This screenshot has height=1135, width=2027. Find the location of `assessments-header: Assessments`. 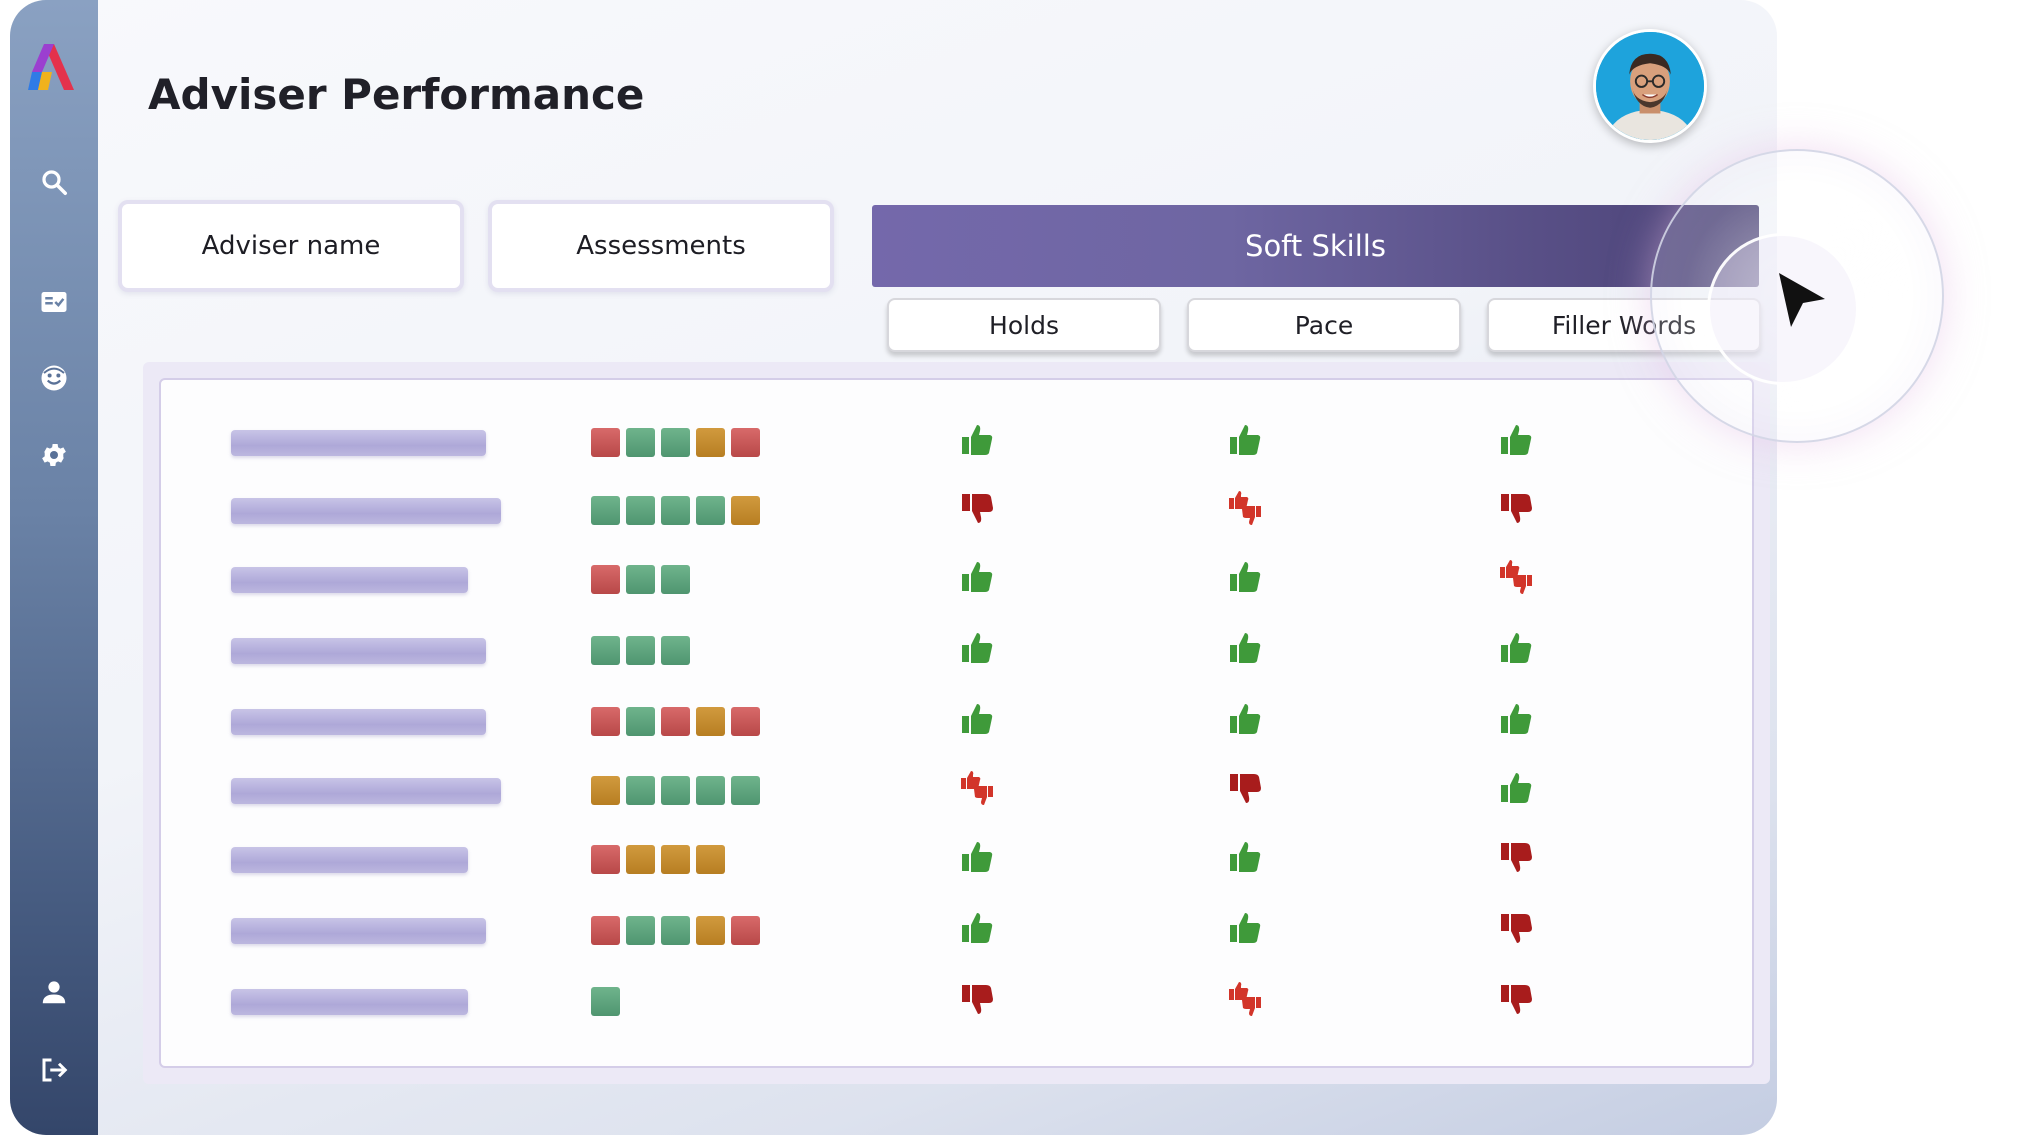

assessments-header: Assessments is located at coordinates (661, 246).